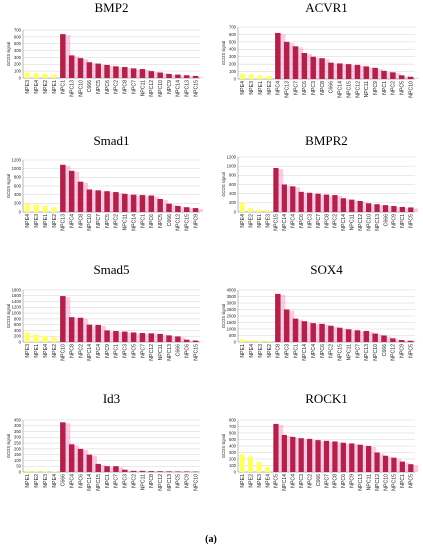 The height and width of the screenshot is (550, 423). What do you see at coordinates (111, 398) in the screenshot?
I see `chart-title: Id3` at bounding box center [111, 398].